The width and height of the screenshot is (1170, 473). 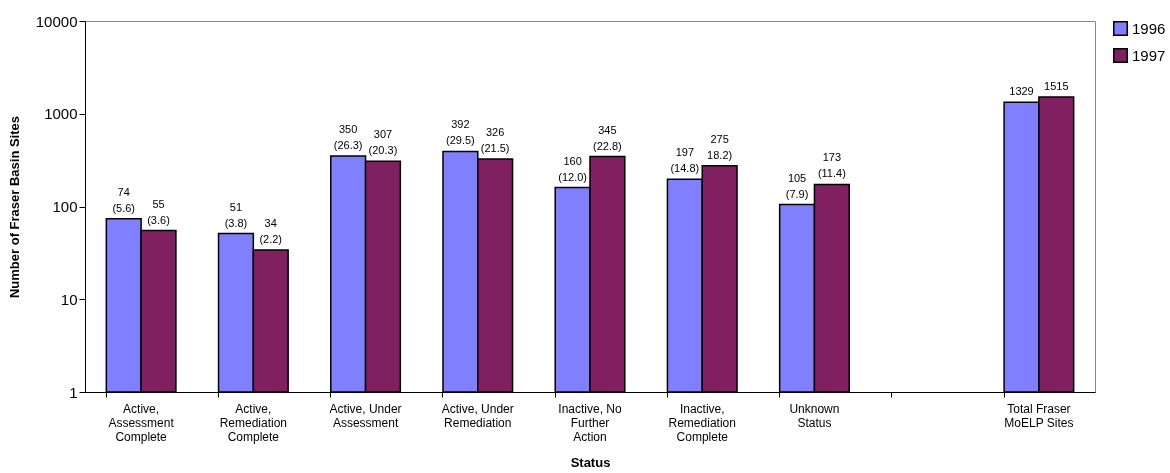 What do you see at coordinates (56, 21) in the screenshot?
I see `y-tick-label: 10000` at bounding box center [56, 21].